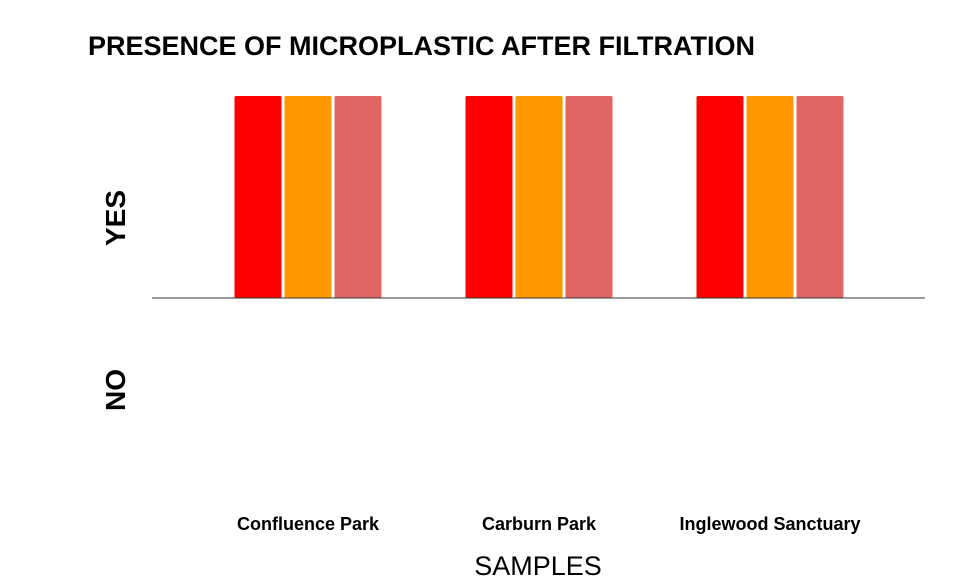 This screenshot has width=953, height=586. Describe the element at coordinates (115, 390) in the screenshot. I see `y-tick-label-no: NO` at that location.